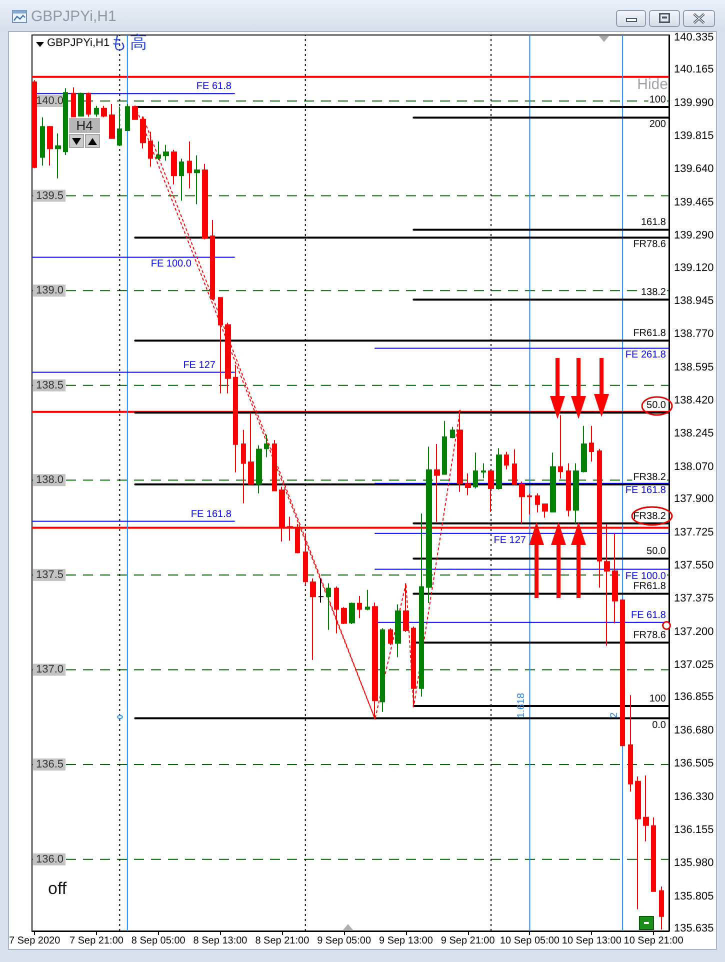 The height and width of the screenshot is (962, 725). I want to click on y-tick-label: 138.945, so click(694, 300).